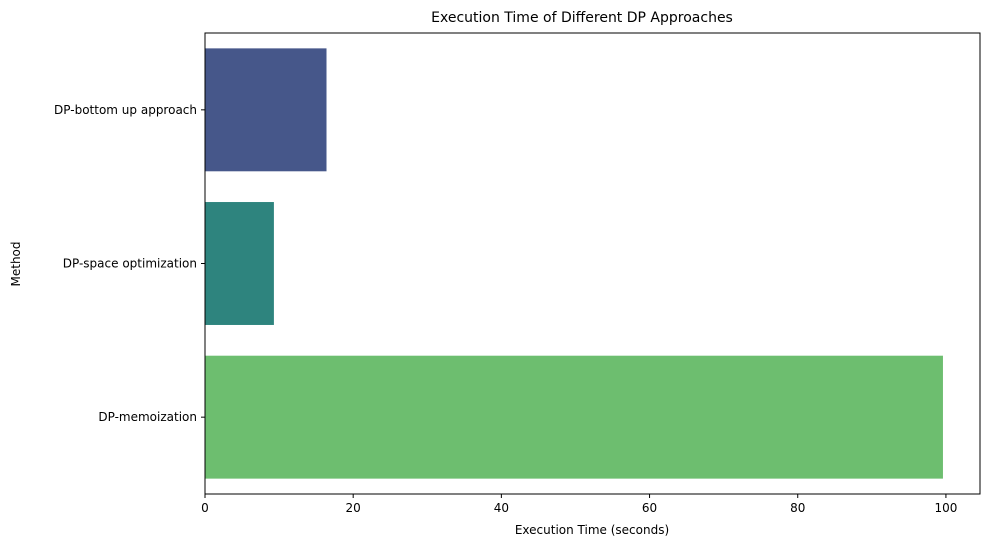 The width and height of the screenshot is (990, 547). Describe the element at coordinates (592, 530) in the screenshot. I see `x-axis-label: Execution Time (seconds)` at that location.